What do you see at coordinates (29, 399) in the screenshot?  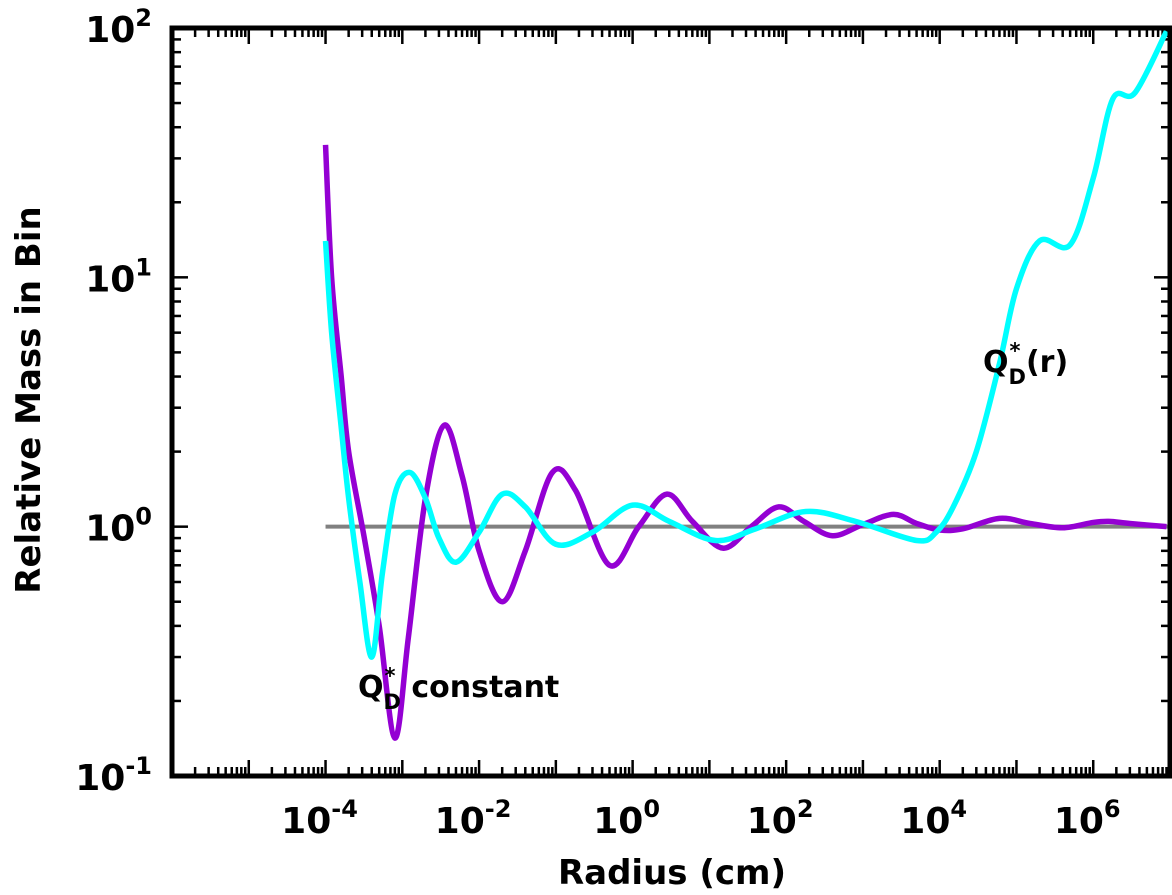 I see `y-axis-title: Relative Mass in Bin` at bounding box center [29, 399].